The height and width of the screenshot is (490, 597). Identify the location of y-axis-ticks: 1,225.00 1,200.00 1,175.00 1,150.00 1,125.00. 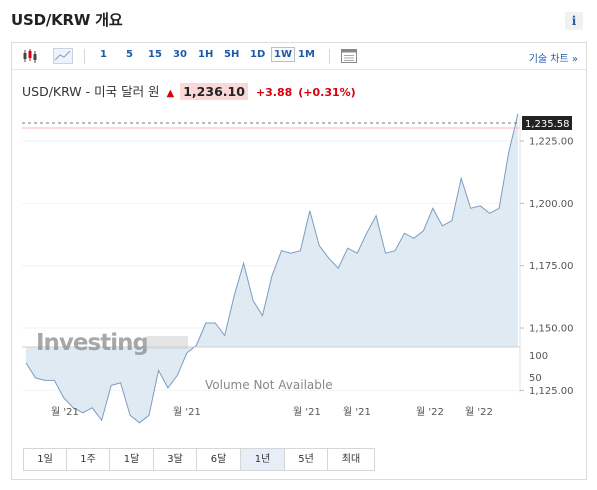
(547, 267).